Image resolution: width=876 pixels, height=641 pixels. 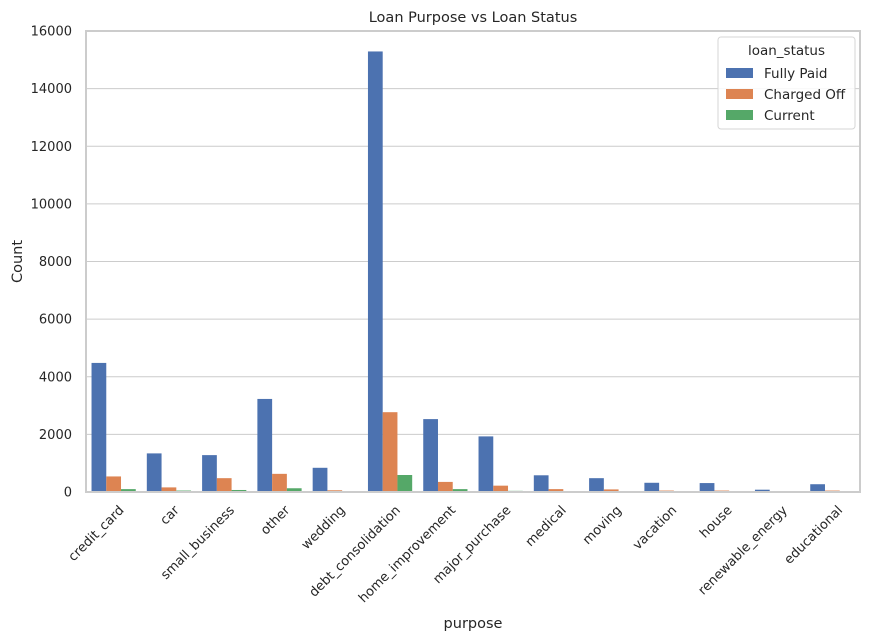 What do you see at coordinates (460, 490) in the screenshot?
I see `bar-current-home-improvement` at bounding box center [460, 490].